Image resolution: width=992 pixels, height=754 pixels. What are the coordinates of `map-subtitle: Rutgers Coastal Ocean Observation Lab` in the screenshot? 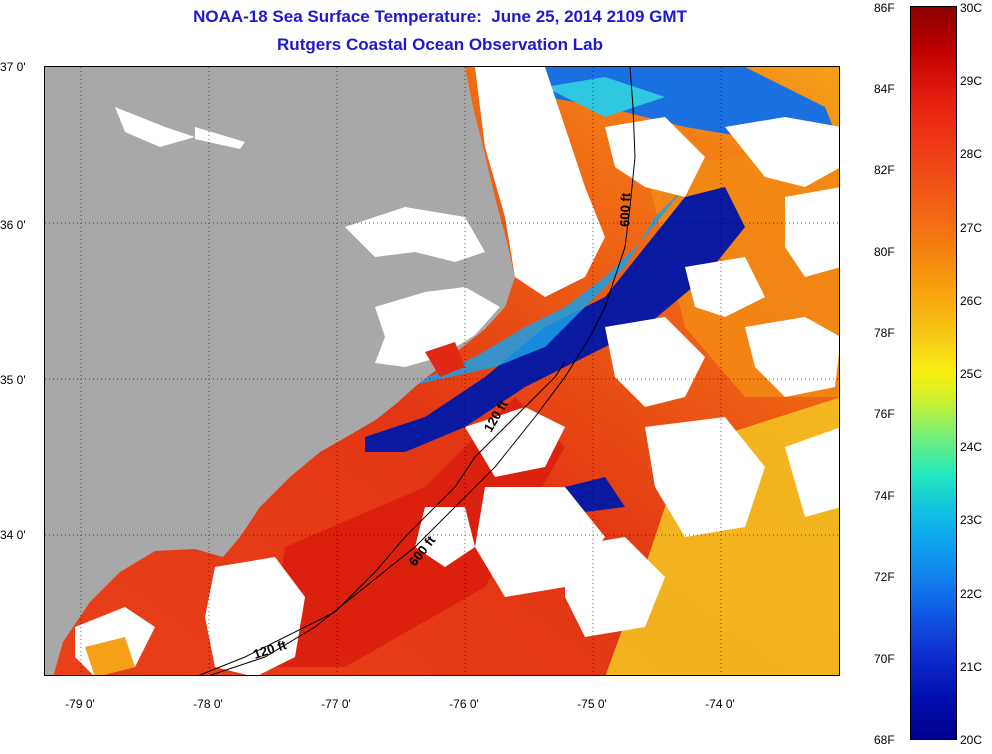 It's located at (440, 44).